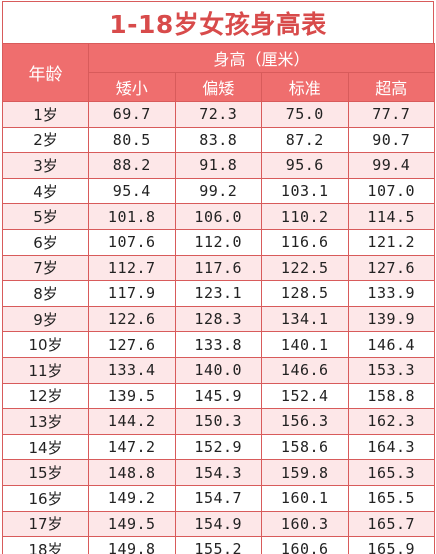 The width and height of the screenshot is (436, 554). What do you see at coordinates (305, 472) in the screenshot?
I see `height-cell-standard: 159.8` at bounding box center [305, 472].